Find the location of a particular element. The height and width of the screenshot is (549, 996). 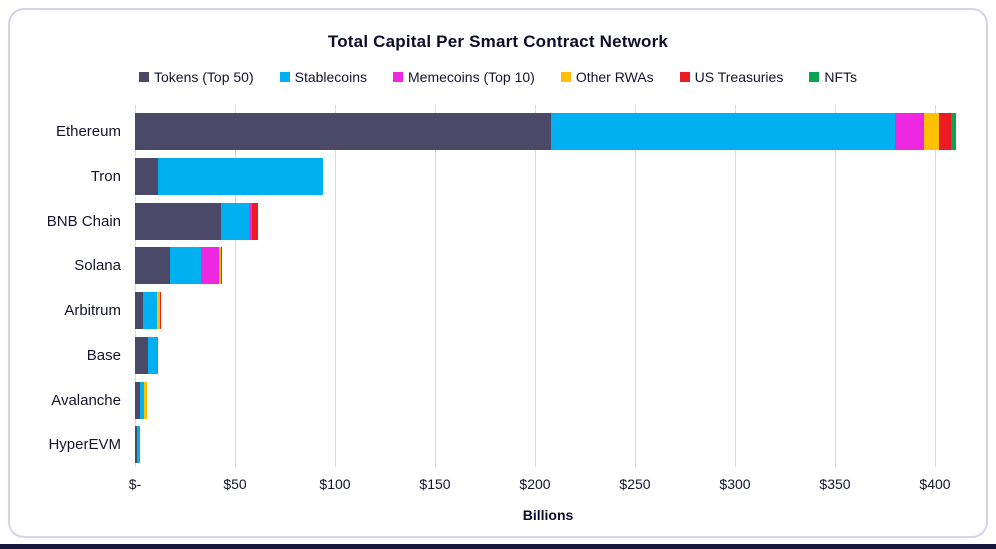

category-label: Avalanche is located at coordinates (86, 400).